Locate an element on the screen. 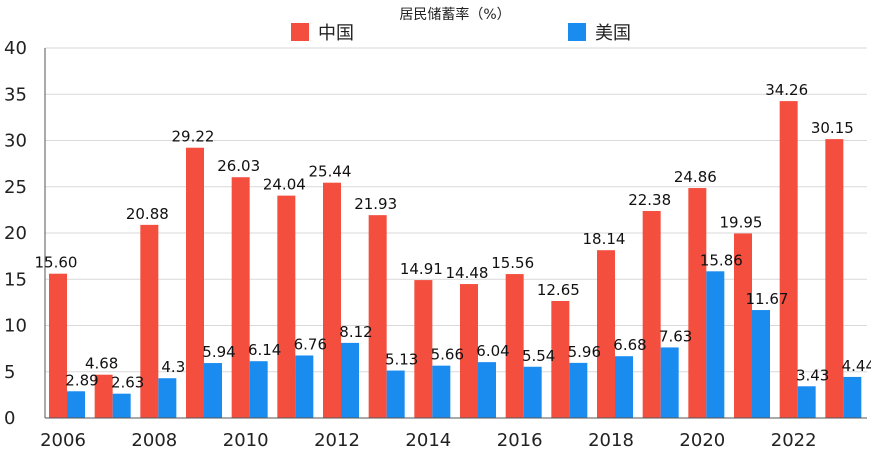 The height and width of the screenshot is (456, 871). y-tick-label: 40 is located at coordinates (15, 48).